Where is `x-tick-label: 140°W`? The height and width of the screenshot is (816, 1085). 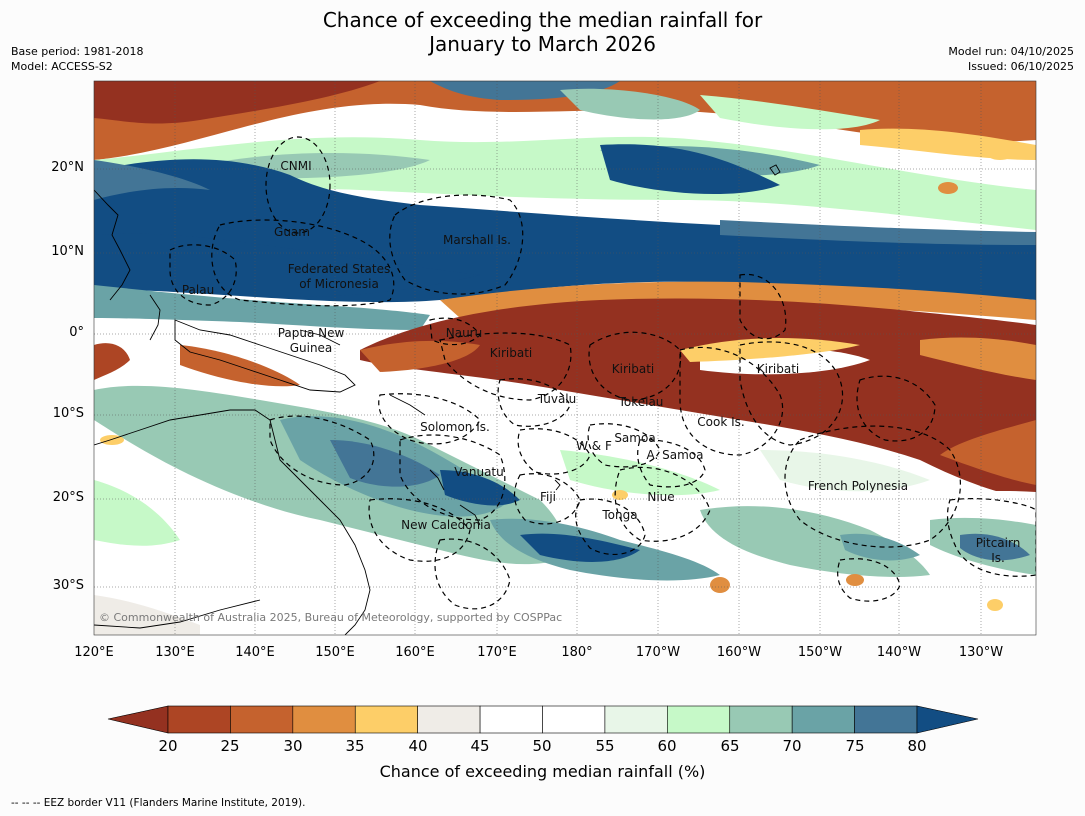 x-tick-label: 140°W is located at coordinates (899, 652).